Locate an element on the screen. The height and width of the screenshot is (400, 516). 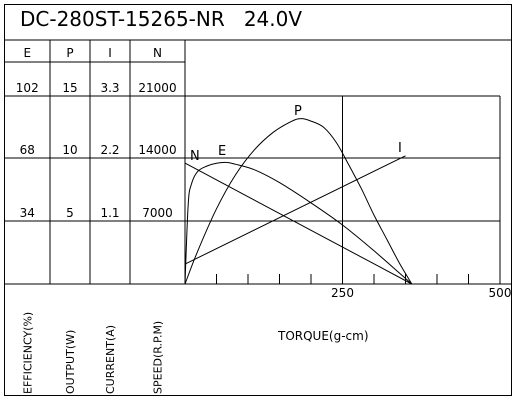
x-tick-label: 250 is located at coordinates (342, 293).